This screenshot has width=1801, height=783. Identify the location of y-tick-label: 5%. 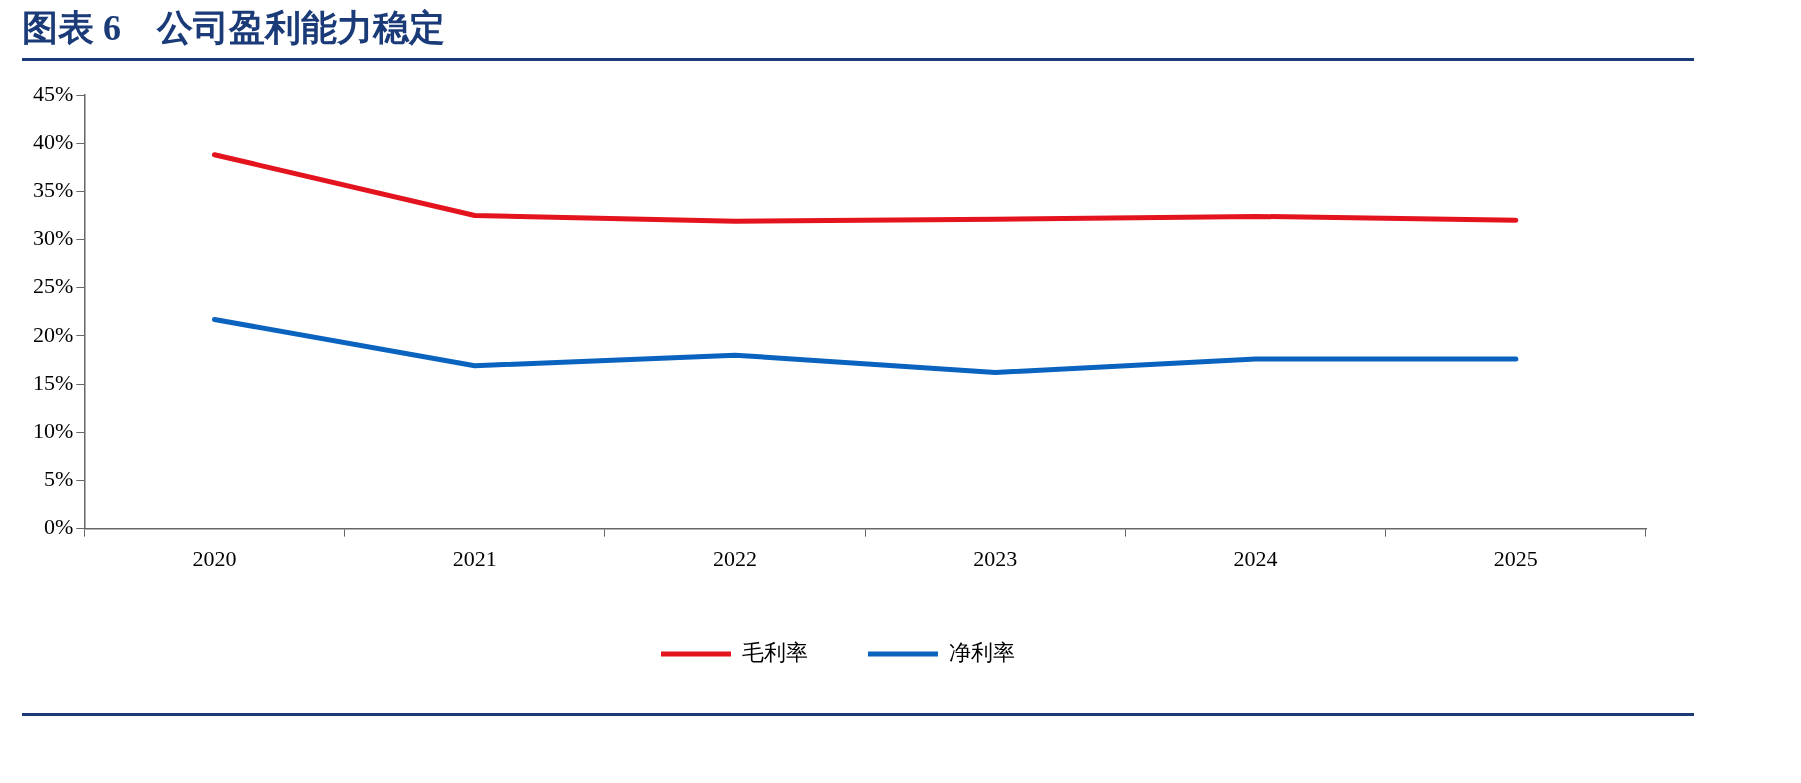
(59, 479).